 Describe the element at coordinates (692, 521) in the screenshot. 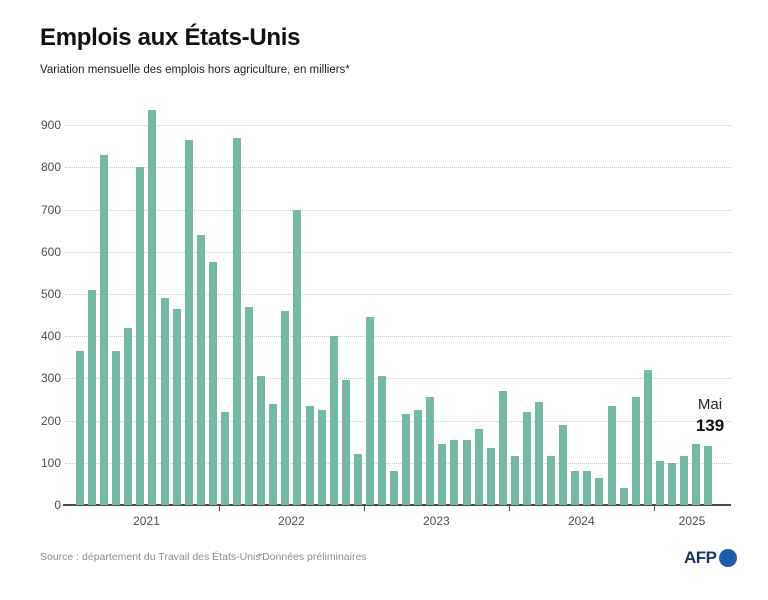

I see `year-label-2025: 2025` at that location.